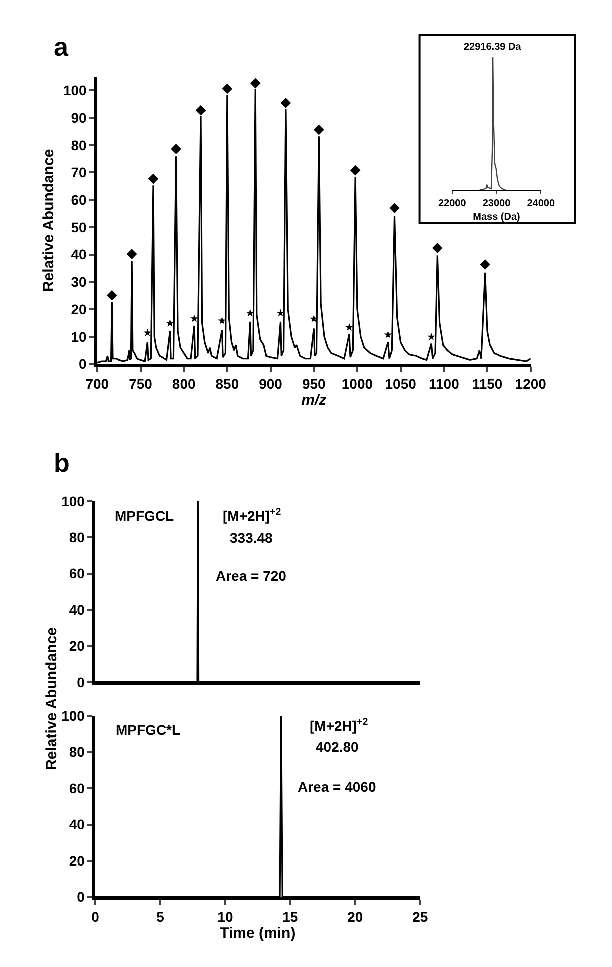 This screenshot has height=967, width=612. Describe the element at coordinates (160, 916) in the screenshot. I see `x-tick-label: 5` at that location.